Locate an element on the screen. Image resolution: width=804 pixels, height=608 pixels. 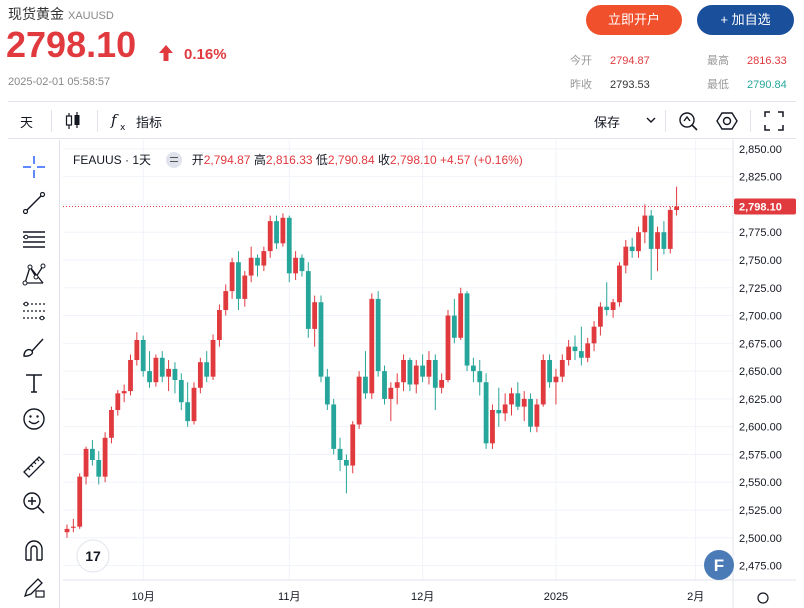
brush-icon is located at coordinates (34, 347).